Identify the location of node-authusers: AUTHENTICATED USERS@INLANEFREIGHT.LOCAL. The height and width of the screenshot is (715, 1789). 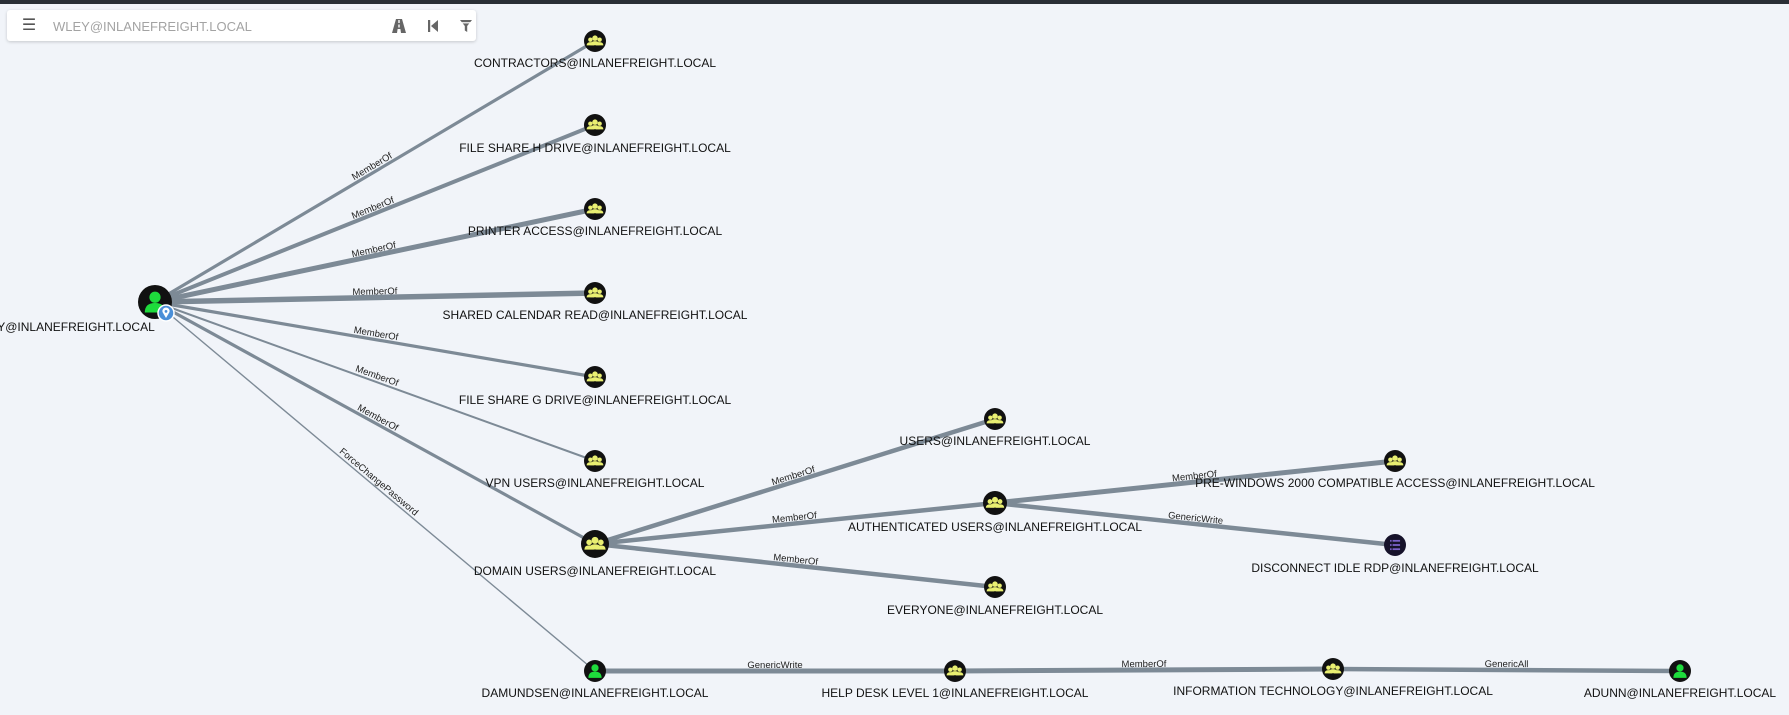
(995, 512).